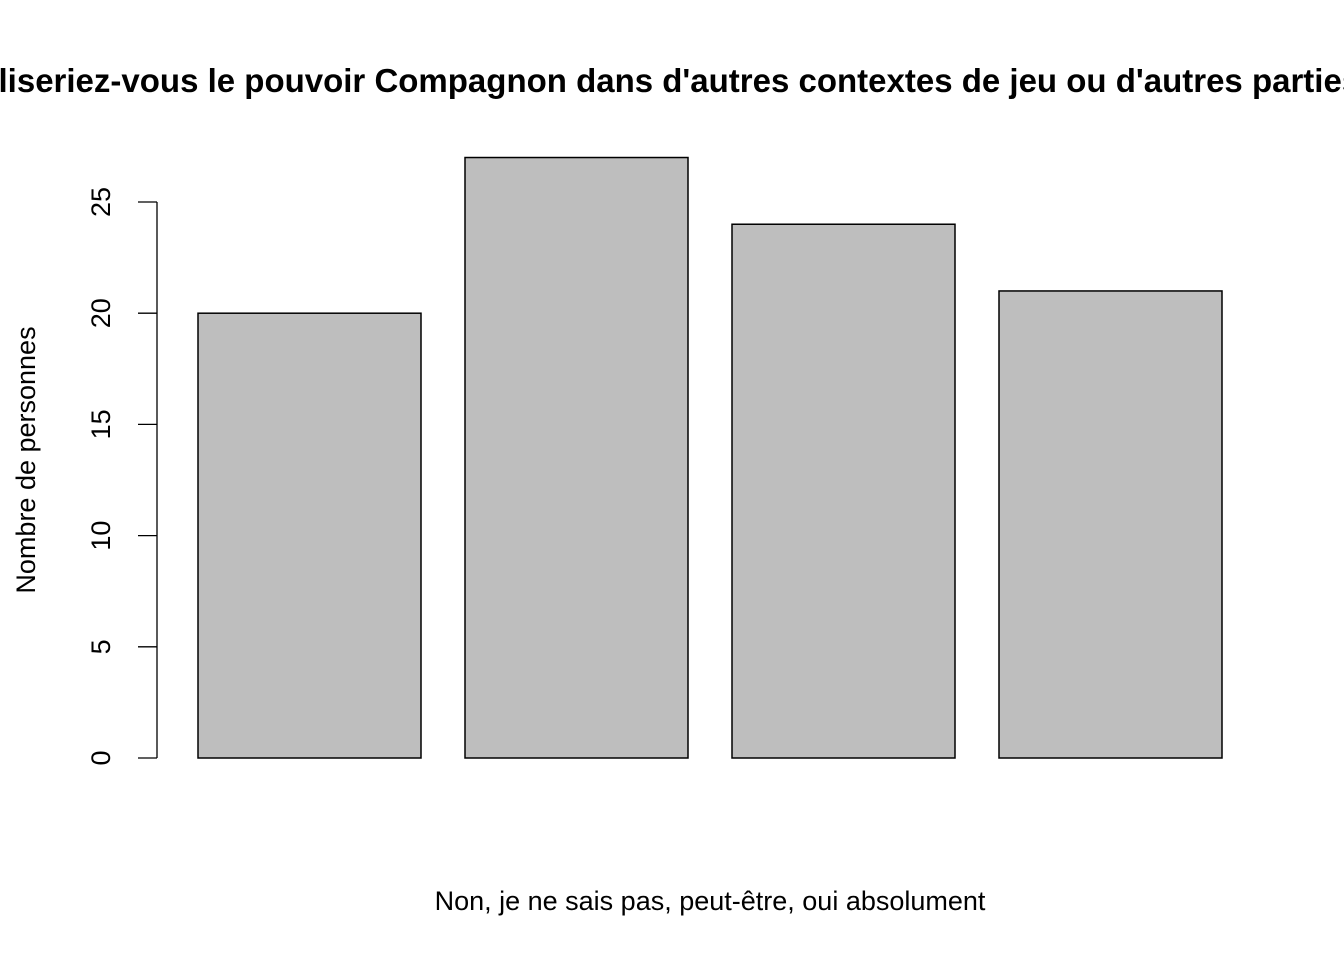 The width and height of the screenshot is (1344, 960). What do you see at coordinates (101, 202) in the screenshot?
I see `y-tick-label-25: 25` at bounding box center [101, 202].